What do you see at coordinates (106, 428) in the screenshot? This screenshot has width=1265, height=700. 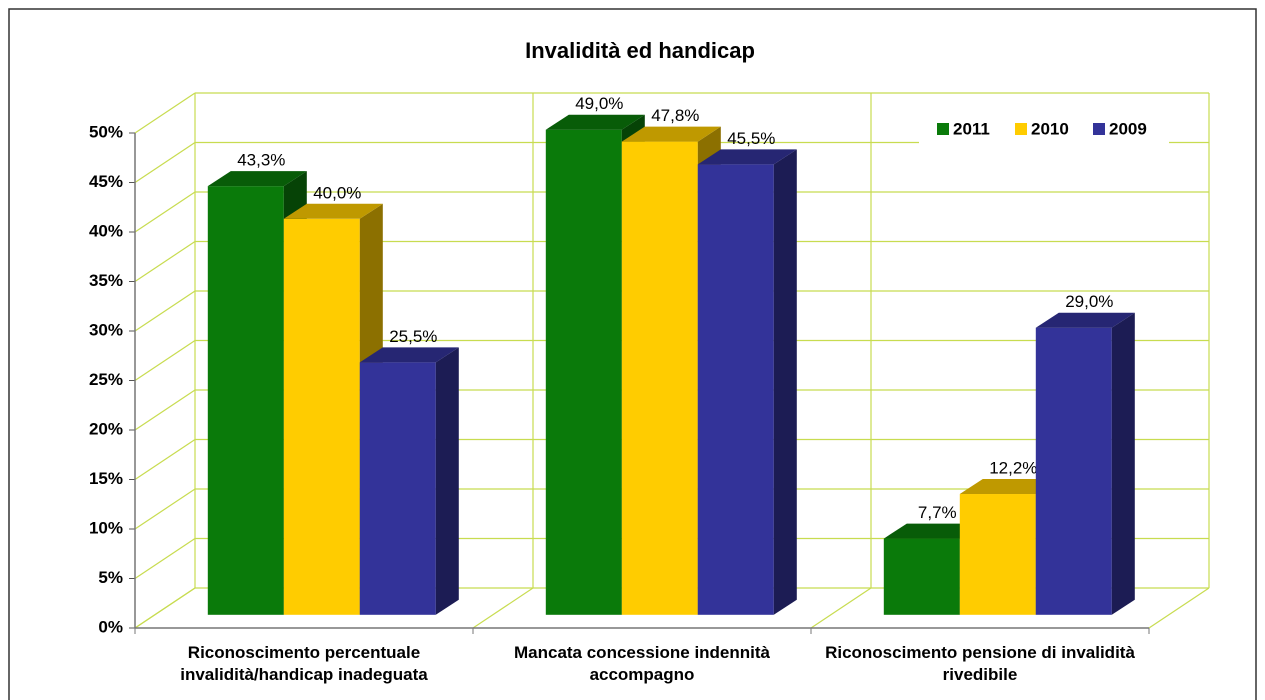 I see `y-tick-label: 20%` at bounding box center [106, 428].